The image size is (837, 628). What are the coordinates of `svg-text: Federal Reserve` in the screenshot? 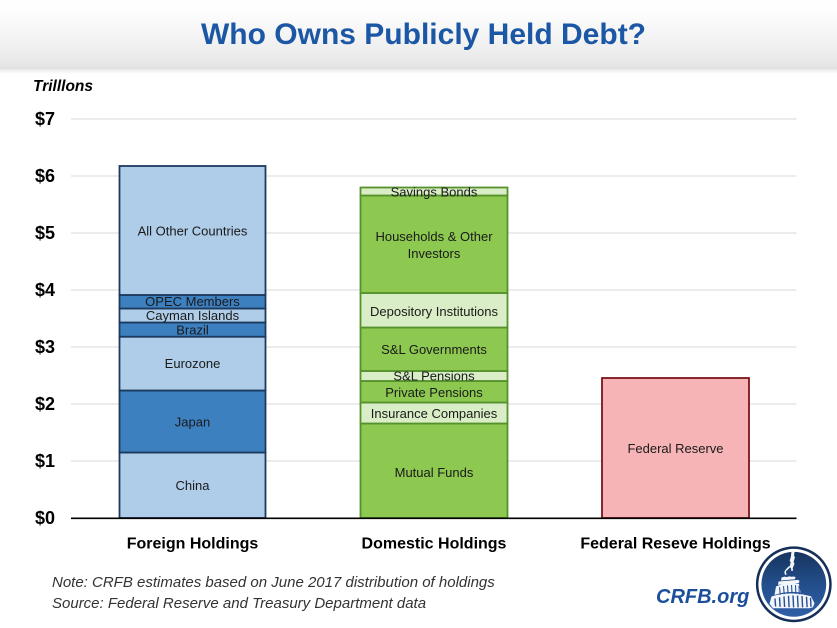 It's located at (675, 448).